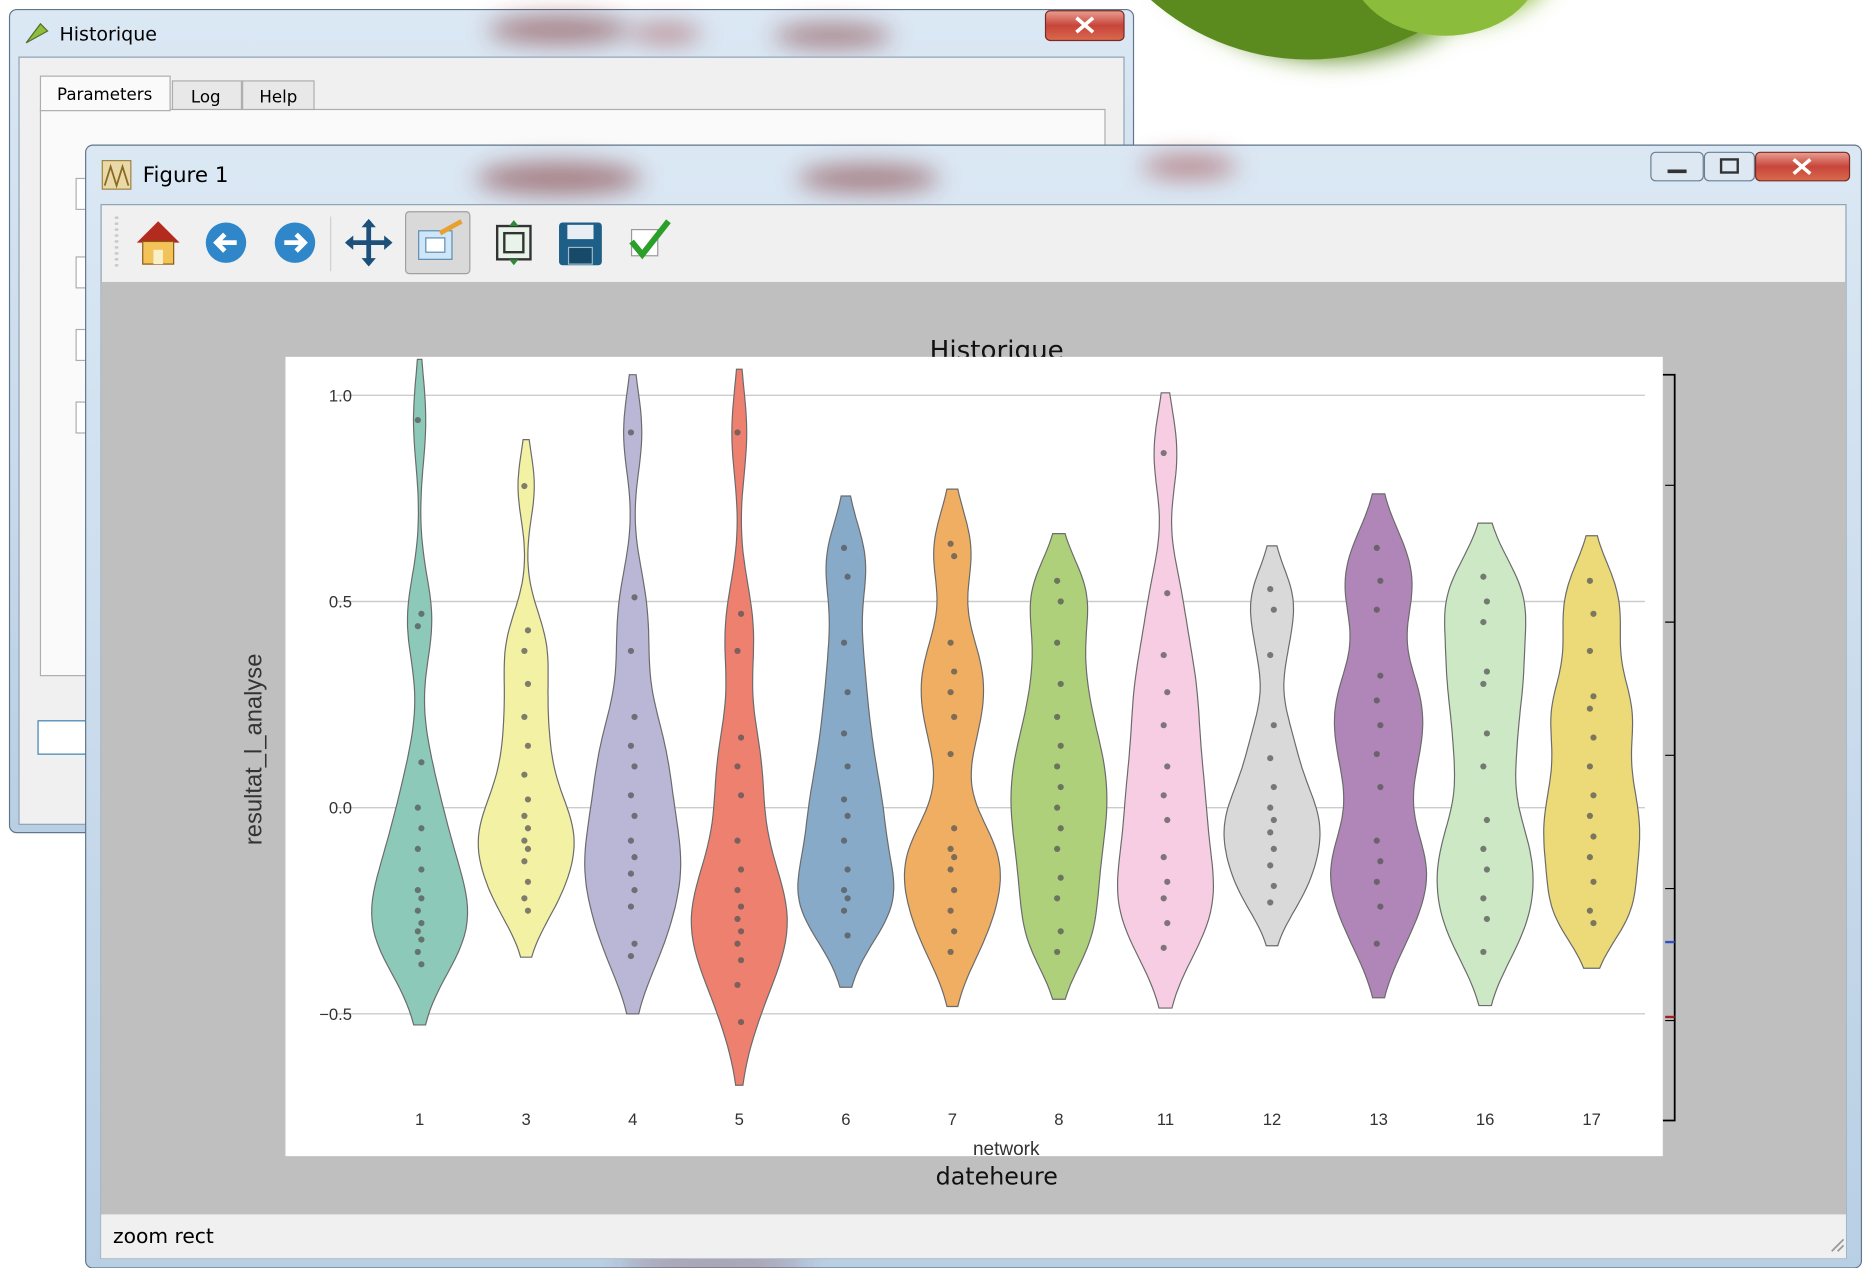 The width and height of the screenshot is (1865, 1268). I want to click on back-button, so click(226, 242).